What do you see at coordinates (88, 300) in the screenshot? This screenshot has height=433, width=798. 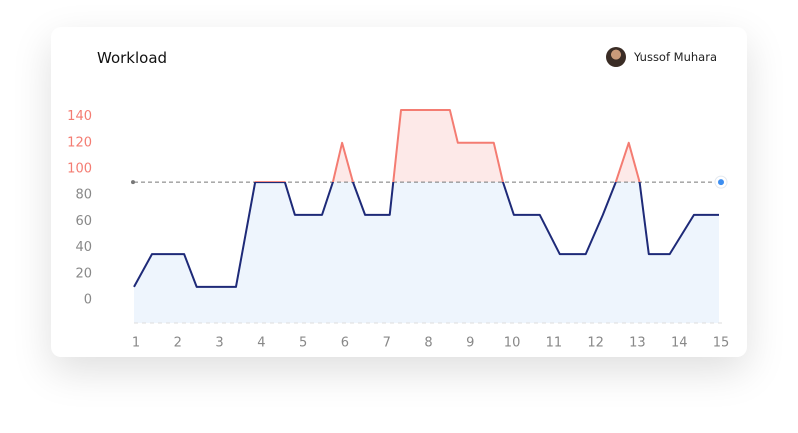 I see `y-tick-label: 0` at bounding box center [88, 300].